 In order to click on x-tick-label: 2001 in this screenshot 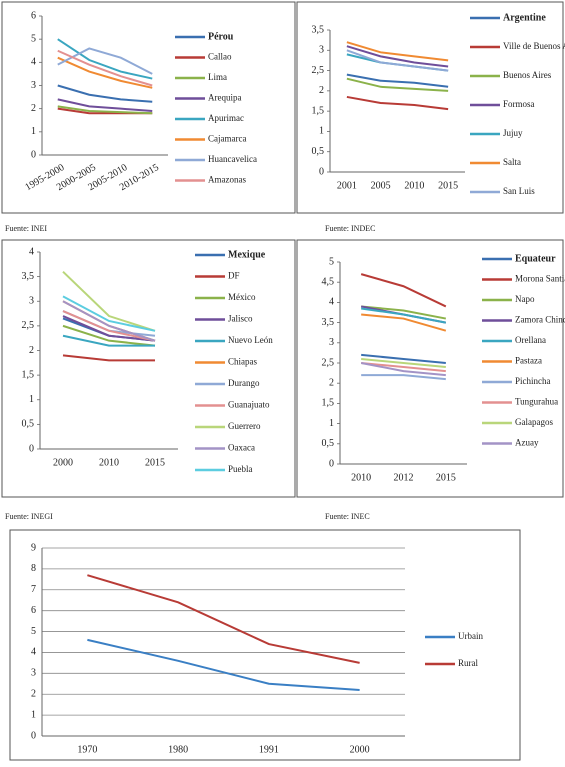, I will do `click(347, 185)`.